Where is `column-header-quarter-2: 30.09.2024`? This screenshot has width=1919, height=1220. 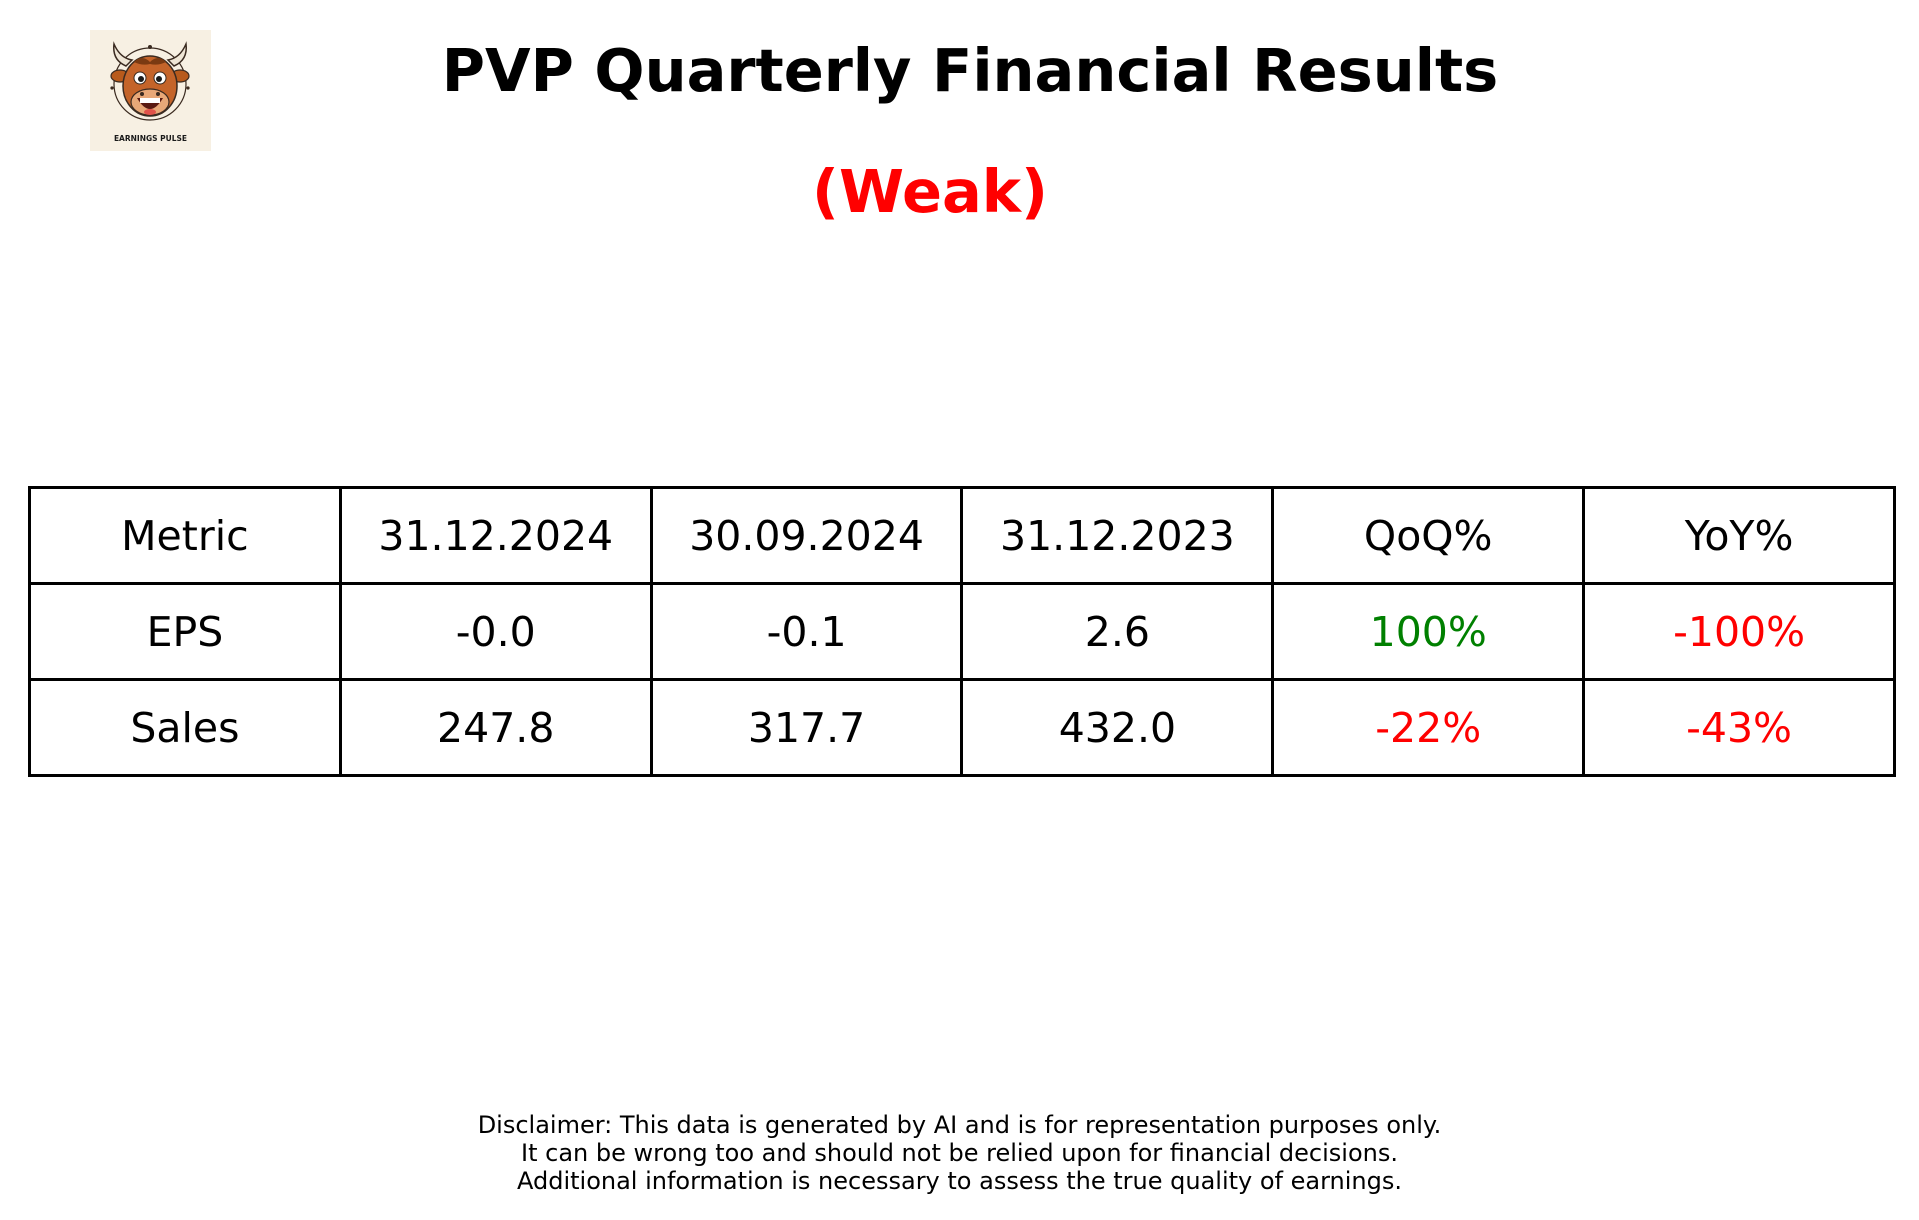
column-header-quarter-2: 30.09.2024 is located at coordinates (806, 535).